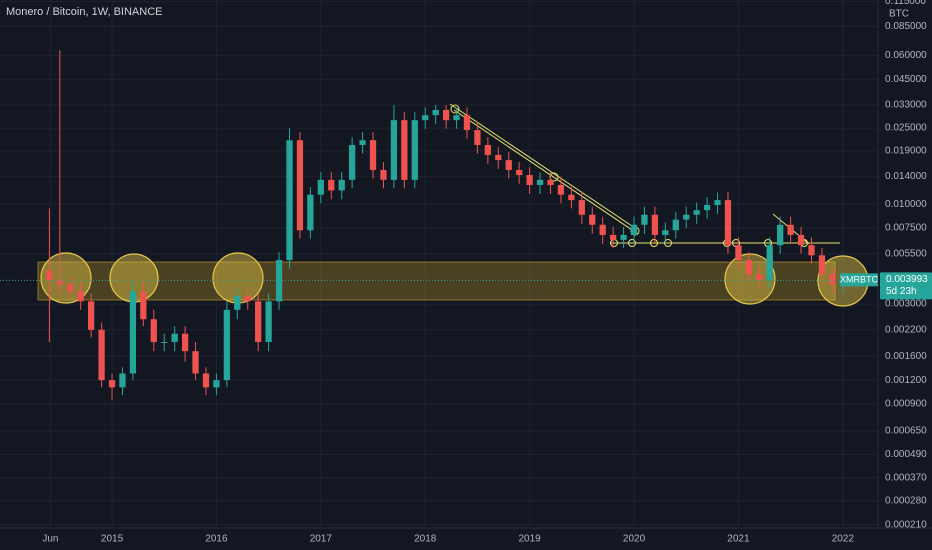 This screenshot has width=932, height=550. Describe the element at coordinates (425, 539) in the screenshot. I see `x-tick-label: 2018` at that location.